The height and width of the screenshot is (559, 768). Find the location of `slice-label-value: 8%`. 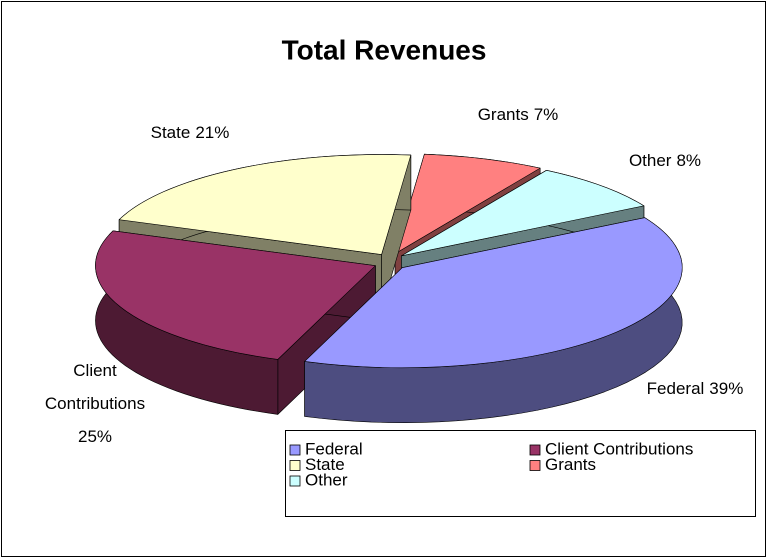

slice-label-value: 8% is located at coordinates (688, 160).